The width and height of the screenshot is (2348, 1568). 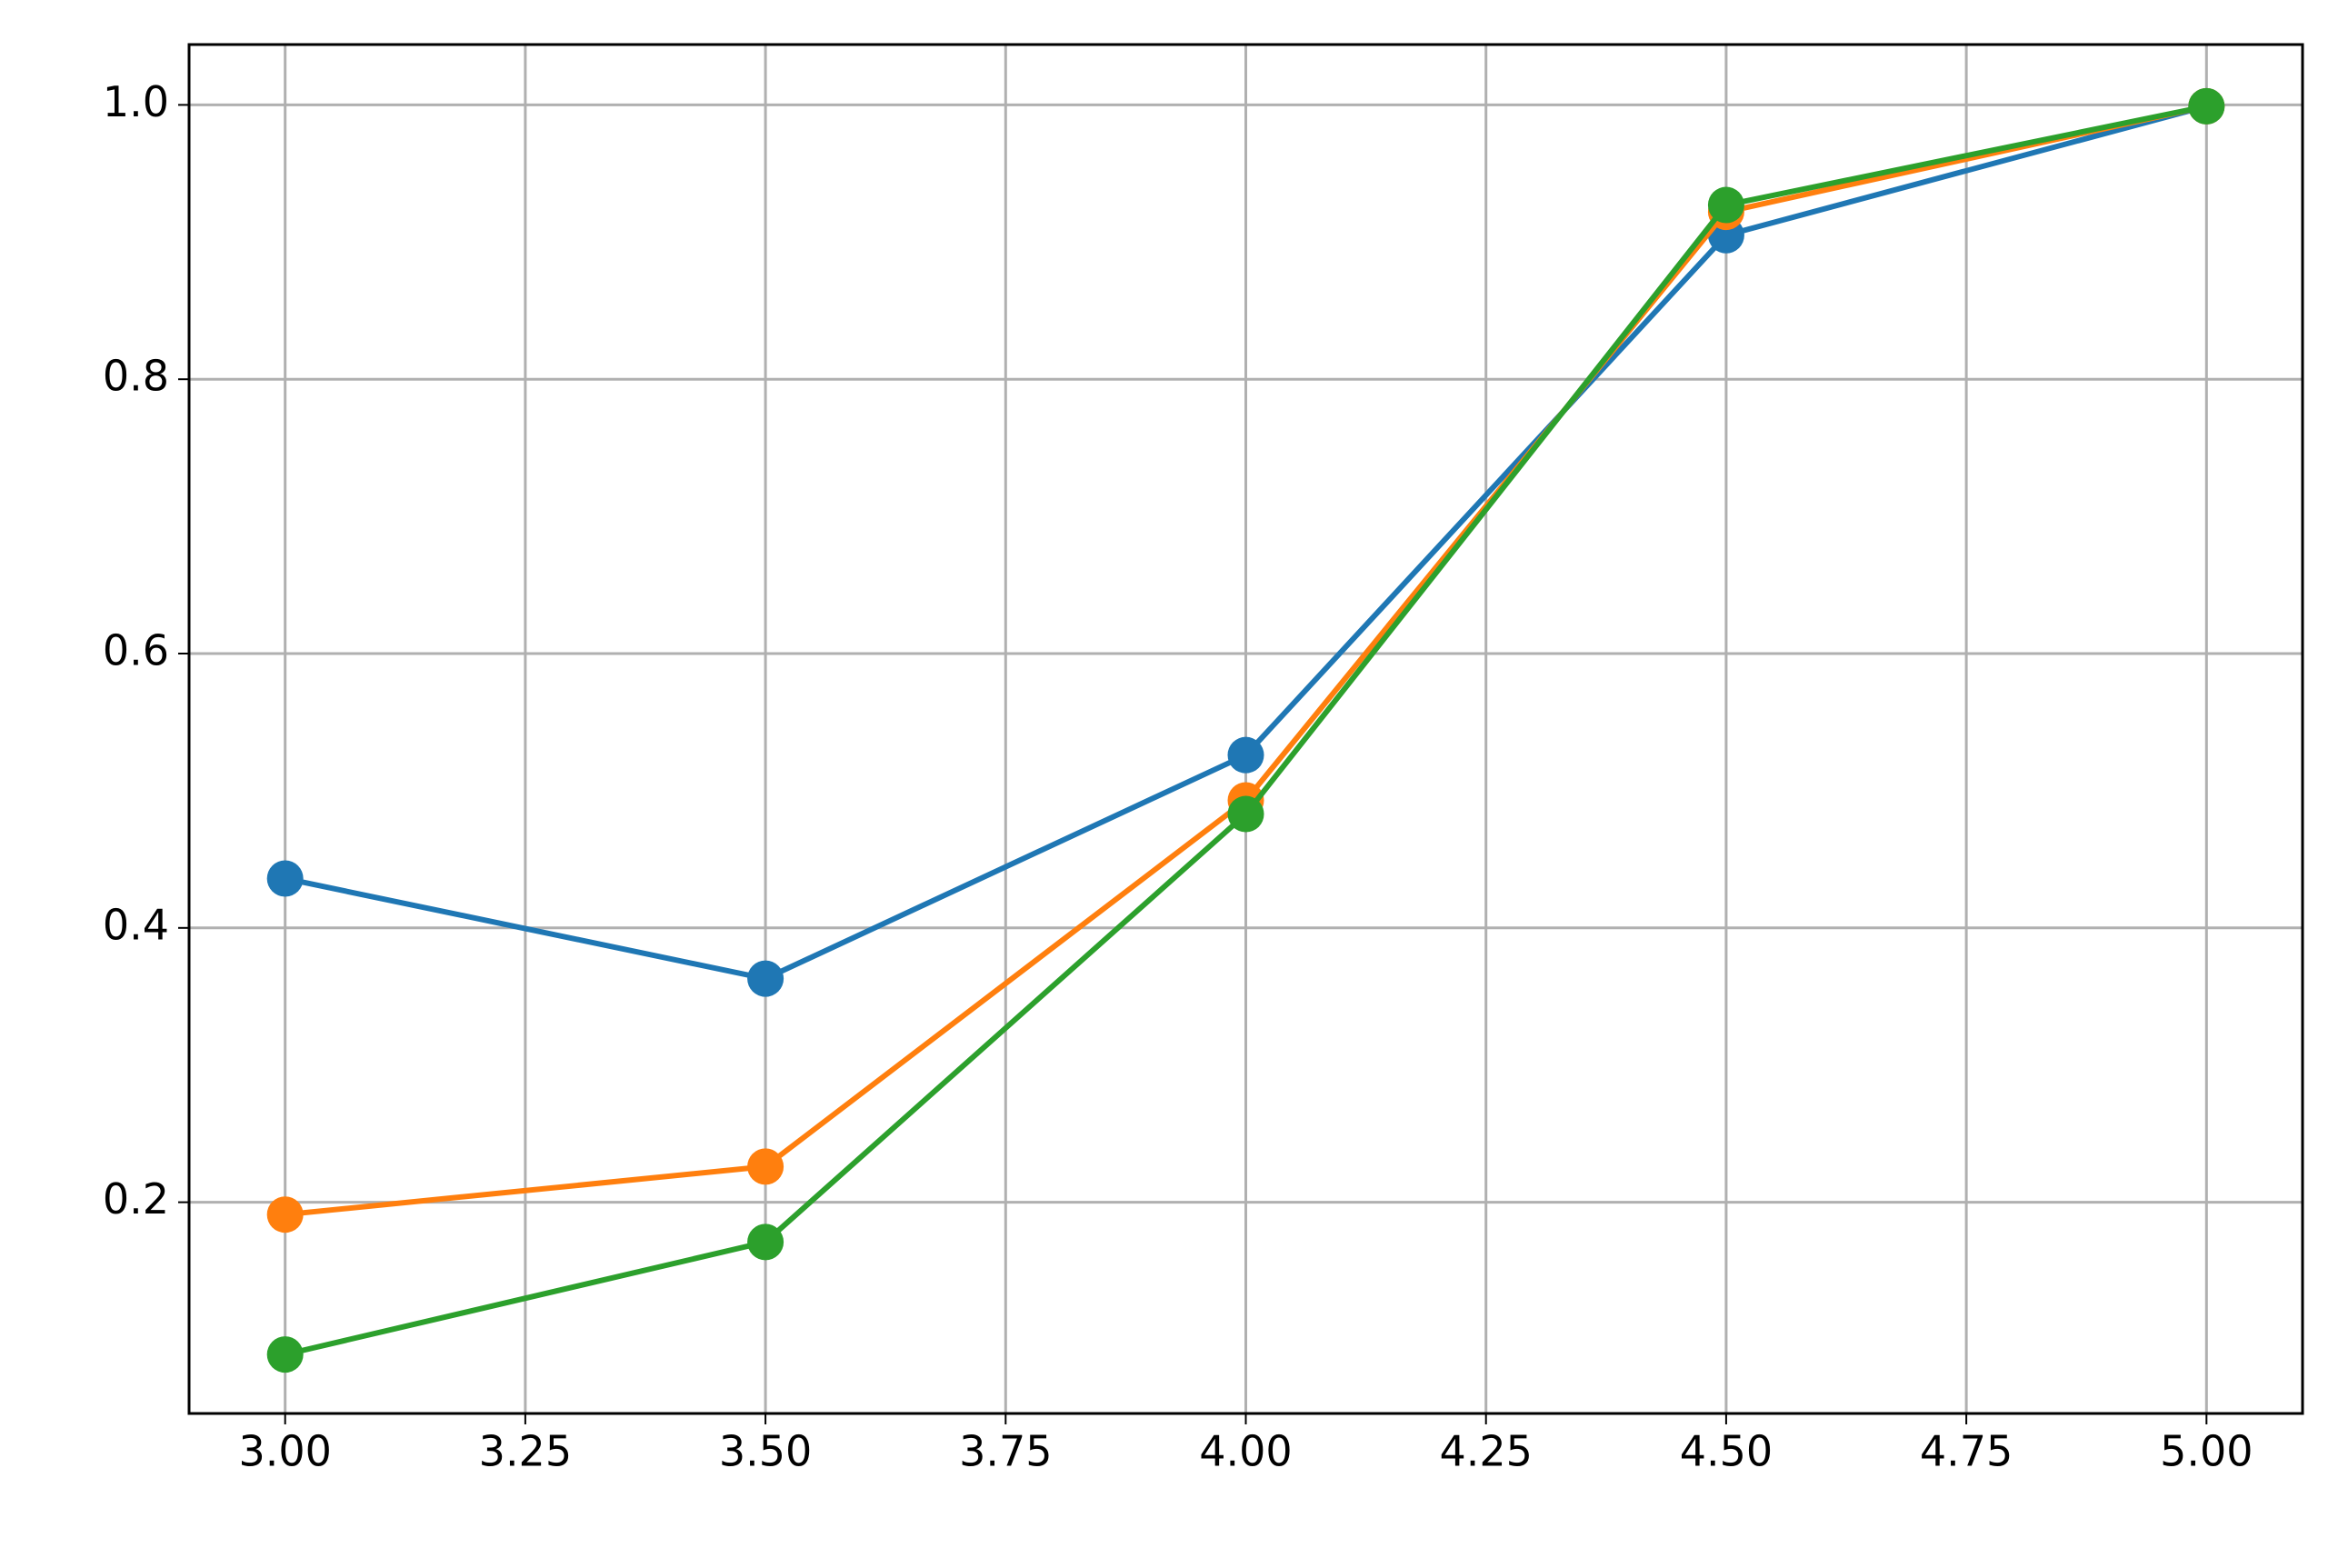 I want to click on y-tick-label: 0.2, so click(x=136, y=1198).